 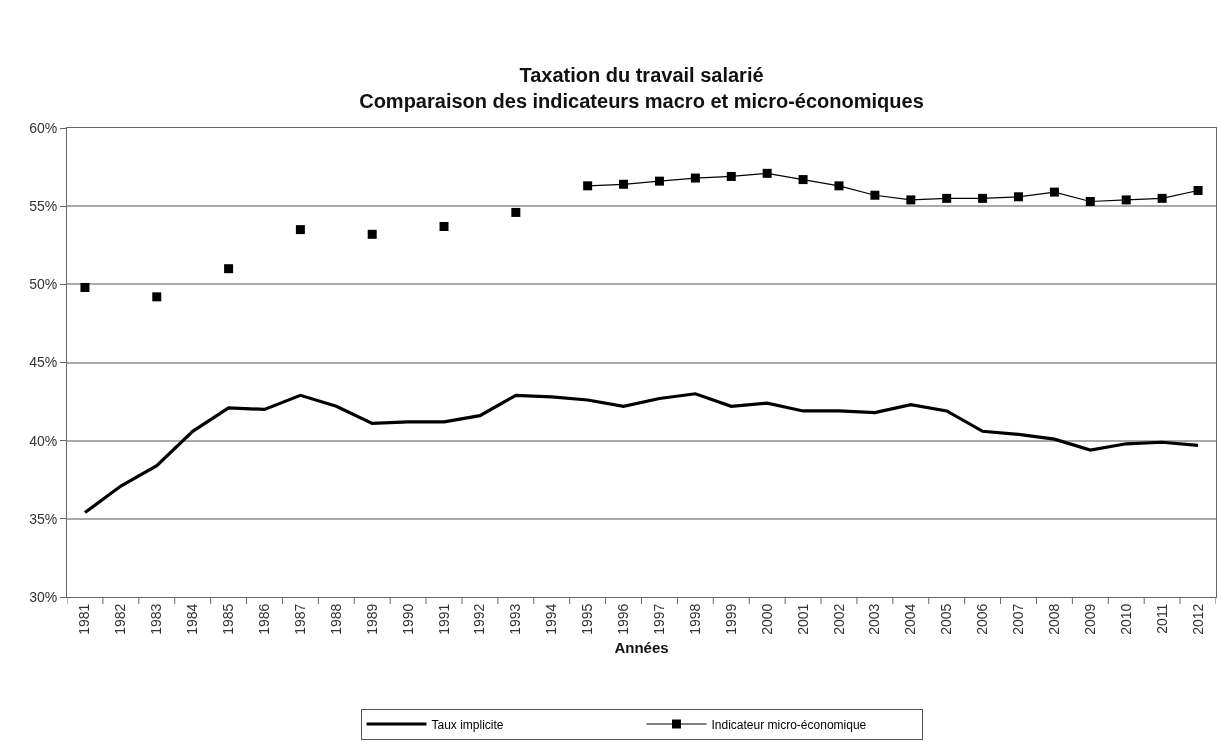 I want to click on x-tick-label: 2006, so click(x=982, y=619).